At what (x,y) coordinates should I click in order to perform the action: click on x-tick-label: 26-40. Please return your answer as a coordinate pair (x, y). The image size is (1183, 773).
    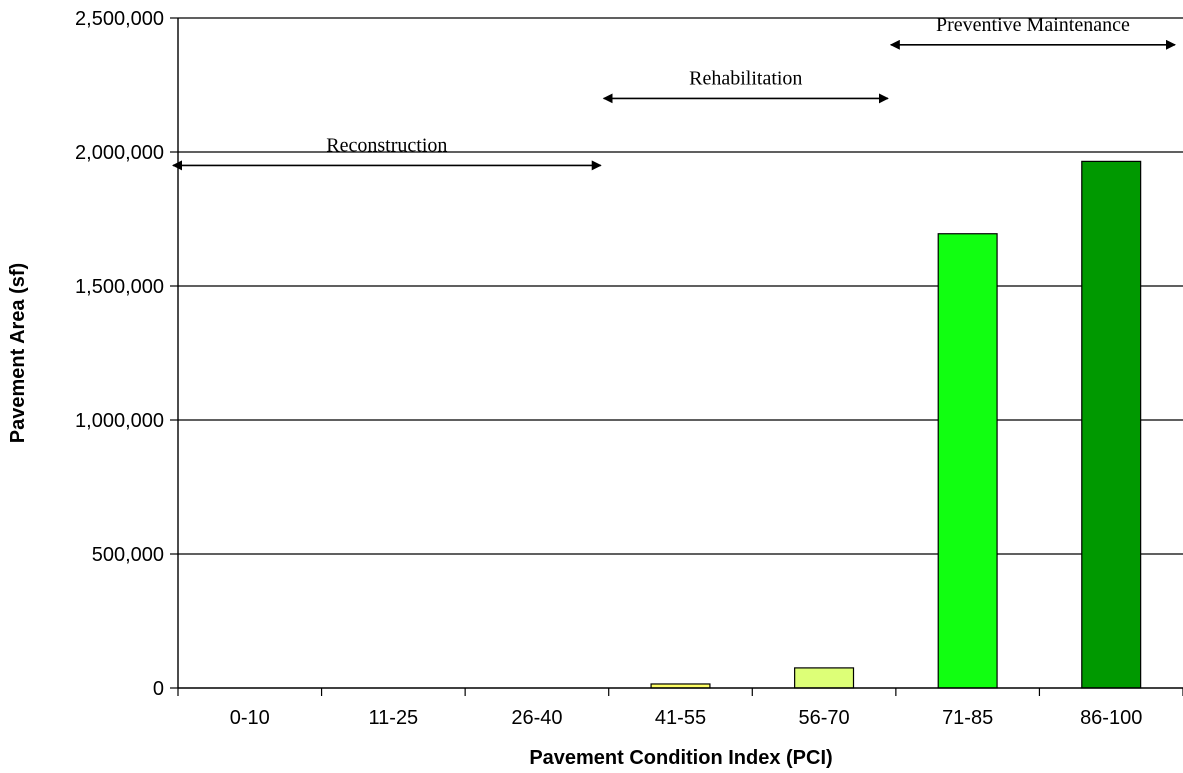
    Looking at the image, I should click on (536, 718).